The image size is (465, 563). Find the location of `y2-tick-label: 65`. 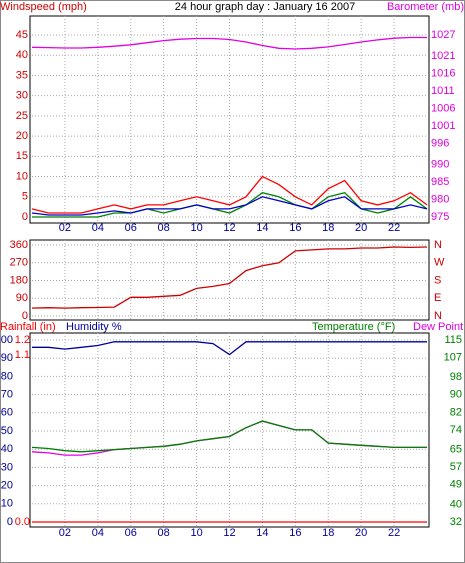

y2-tick-label: 65 is located at coordinates (456, 450).